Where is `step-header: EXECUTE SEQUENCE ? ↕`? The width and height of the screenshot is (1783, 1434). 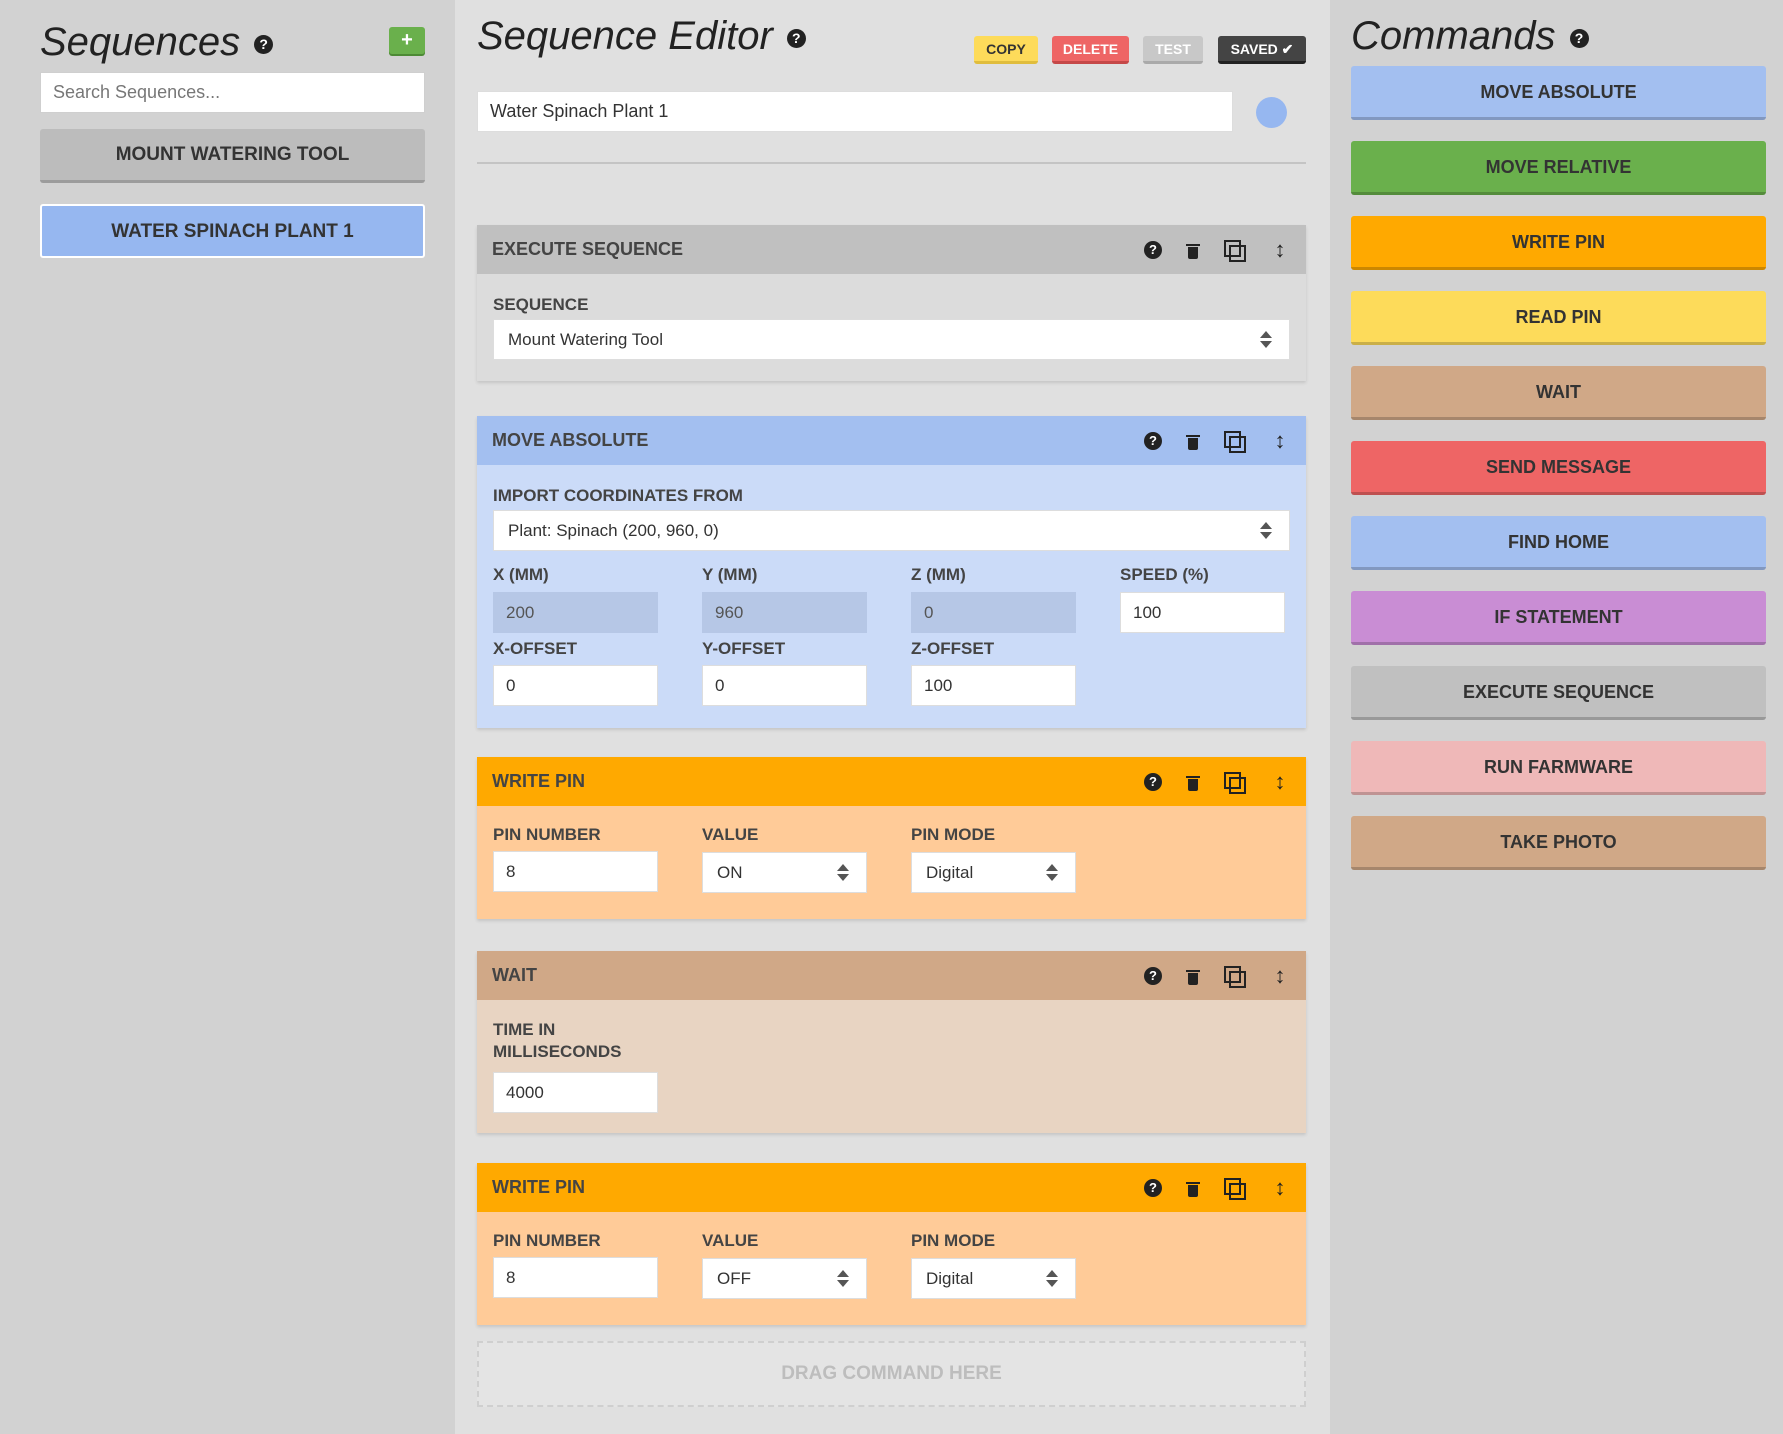
step-header: EXECUTE SEQUENCE ? ↕ is located at coordinates (891, 249).